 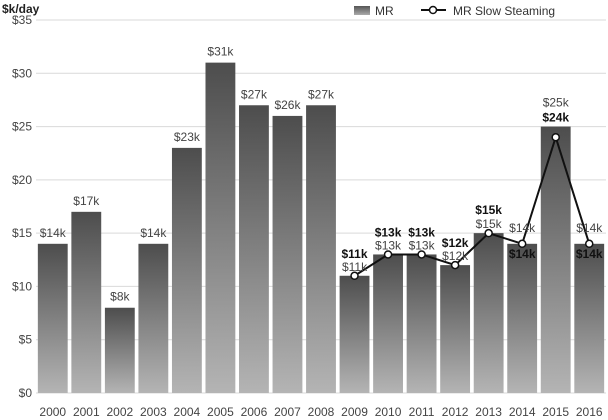 I want to click on bar-2002, so click(x=119, y=350).